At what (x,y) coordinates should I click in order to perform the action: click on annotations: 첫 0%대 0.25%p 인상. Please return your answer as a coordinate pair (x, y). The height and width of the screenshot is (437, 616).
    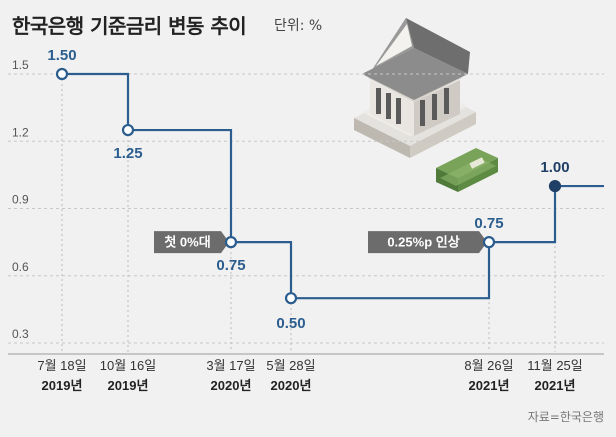
    Looking at the image, I should click on (320, 242).